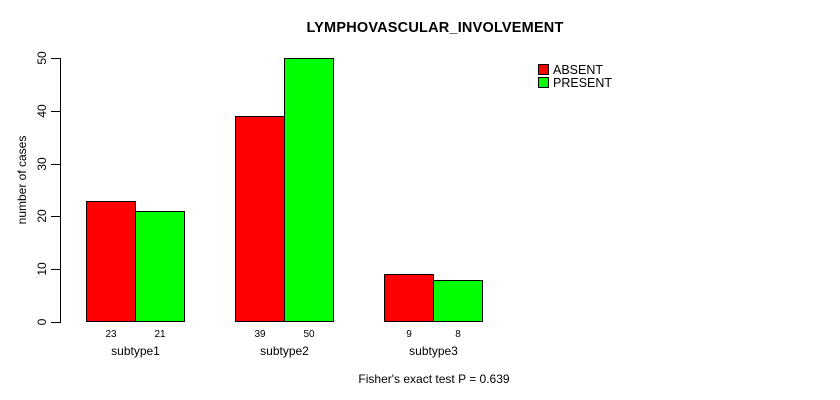  I want to click on bar-absent-subtype3, so click(409, 298).